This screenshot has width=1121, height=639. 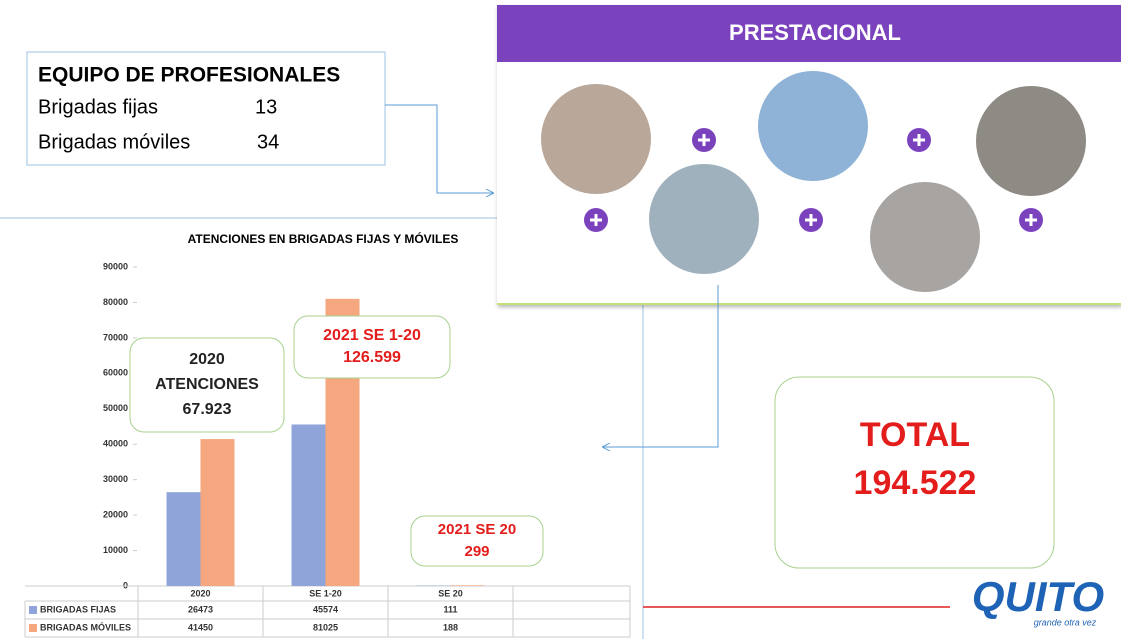 What do you see at coordinates (115, 479) in the screenshot?
I see `y-tick-label: 30000` at bounding box center [115, 479].